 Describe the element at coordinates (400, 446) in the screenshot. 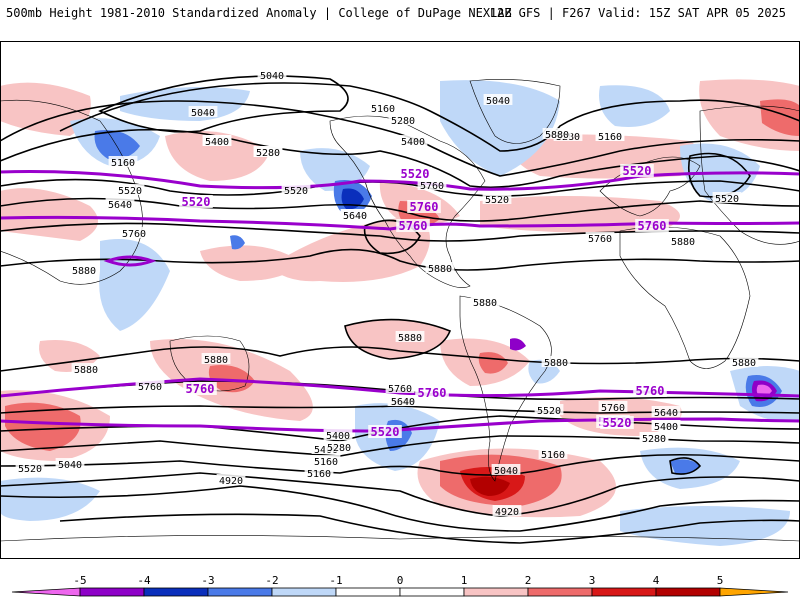

I see `contour-5400-south` at that location.